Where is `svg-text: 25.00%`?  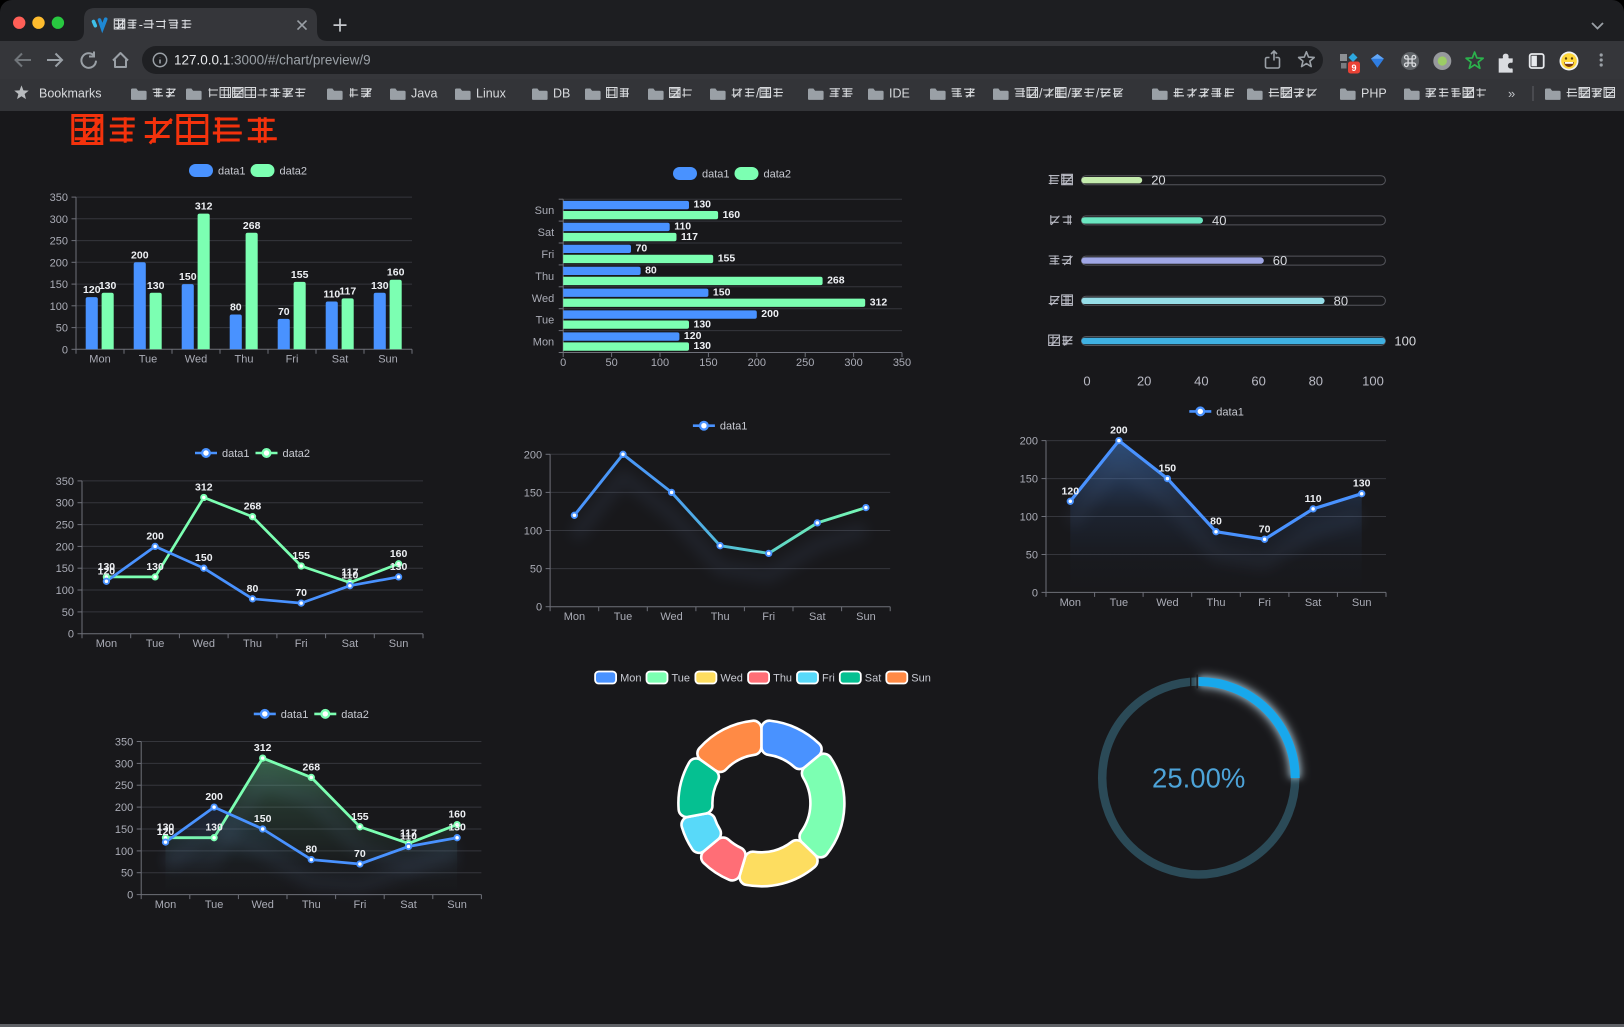
svg-text: 25.00% is located at coordinates (1198, 778).